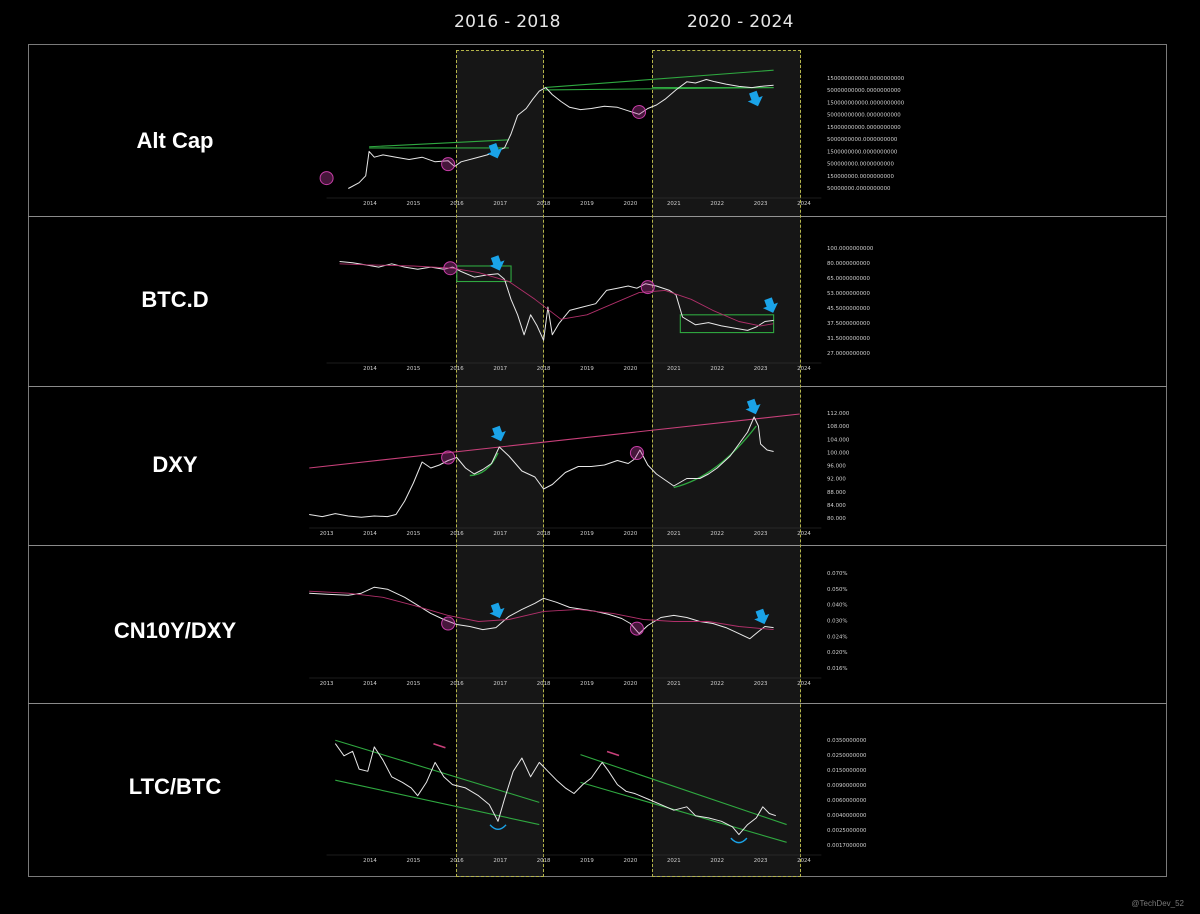 The height and width of the screenshot is (914, 1200). Describe the element at coordinates (175, 464) in the screenshot. I see `panel-title-dxy: DXY` at that location.